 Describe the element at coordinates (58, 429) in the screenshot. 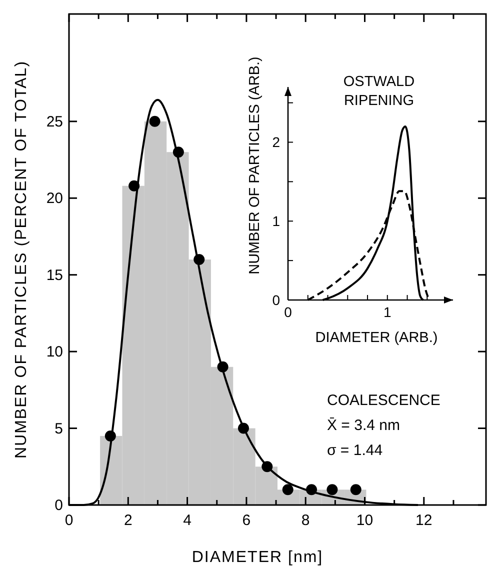

I see `y-tick-label: 5` at that location.